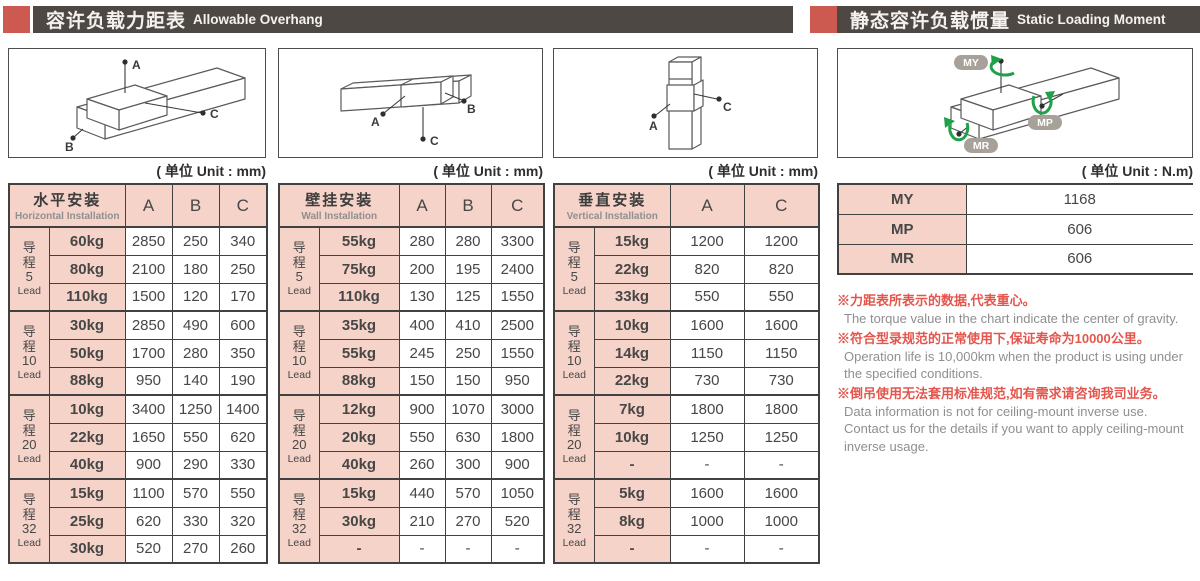 This screenshot has width=1200, height=581. What do you see at coordinates (410, 103) in the screenshot?
I see `wall-installation-diagram: A B C` at bounding box center [410, 103].